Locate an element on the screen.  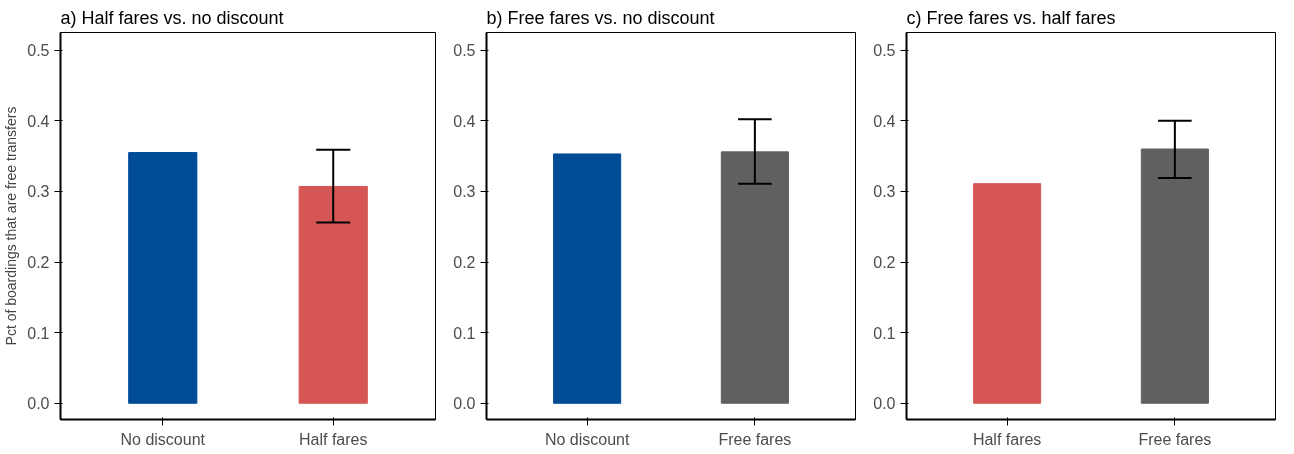
chart-title: a) Half fares vs. no discount is located at coordinates (172, 17).